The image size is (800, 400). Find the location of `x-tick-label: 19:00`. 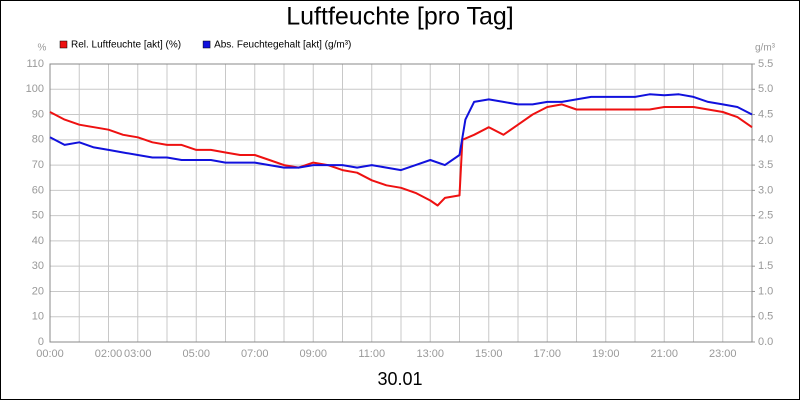

x-tick-label: 19:00 is located at coordinates (606, 354).